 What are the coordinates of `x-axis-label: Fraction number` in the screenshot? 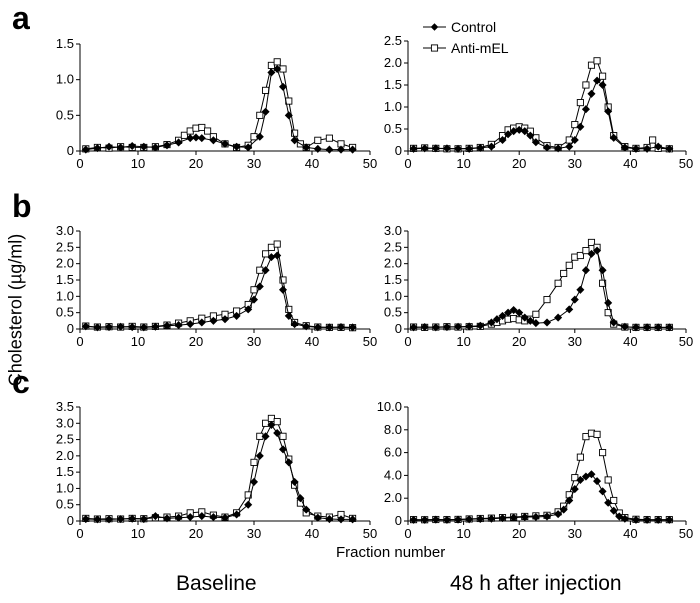 It's located at (391, 552).